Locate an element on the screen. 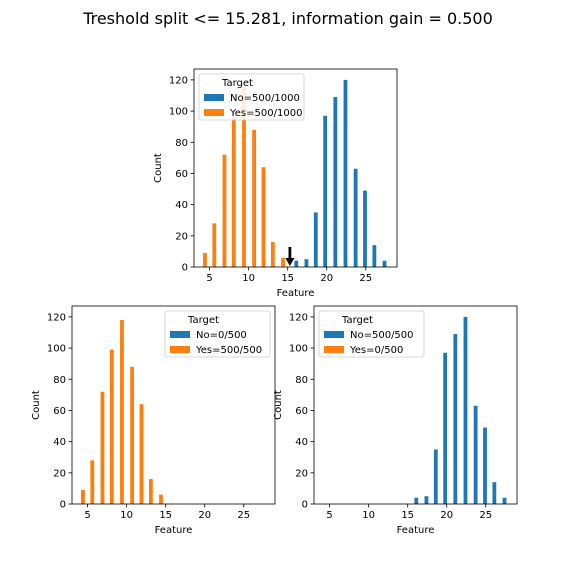  legend-label-yes: Yes=500/1000 is located at coordinates (265, 113).